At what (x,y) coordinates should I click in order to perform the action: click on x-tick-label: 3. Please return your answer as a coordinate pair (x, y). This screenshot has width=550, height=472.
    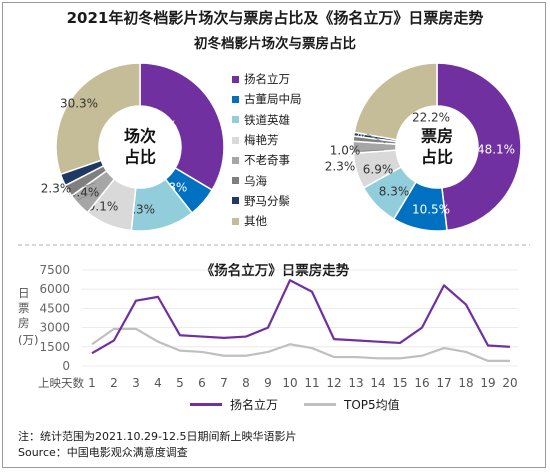
    Looking at the image, I should click on (136, 383).